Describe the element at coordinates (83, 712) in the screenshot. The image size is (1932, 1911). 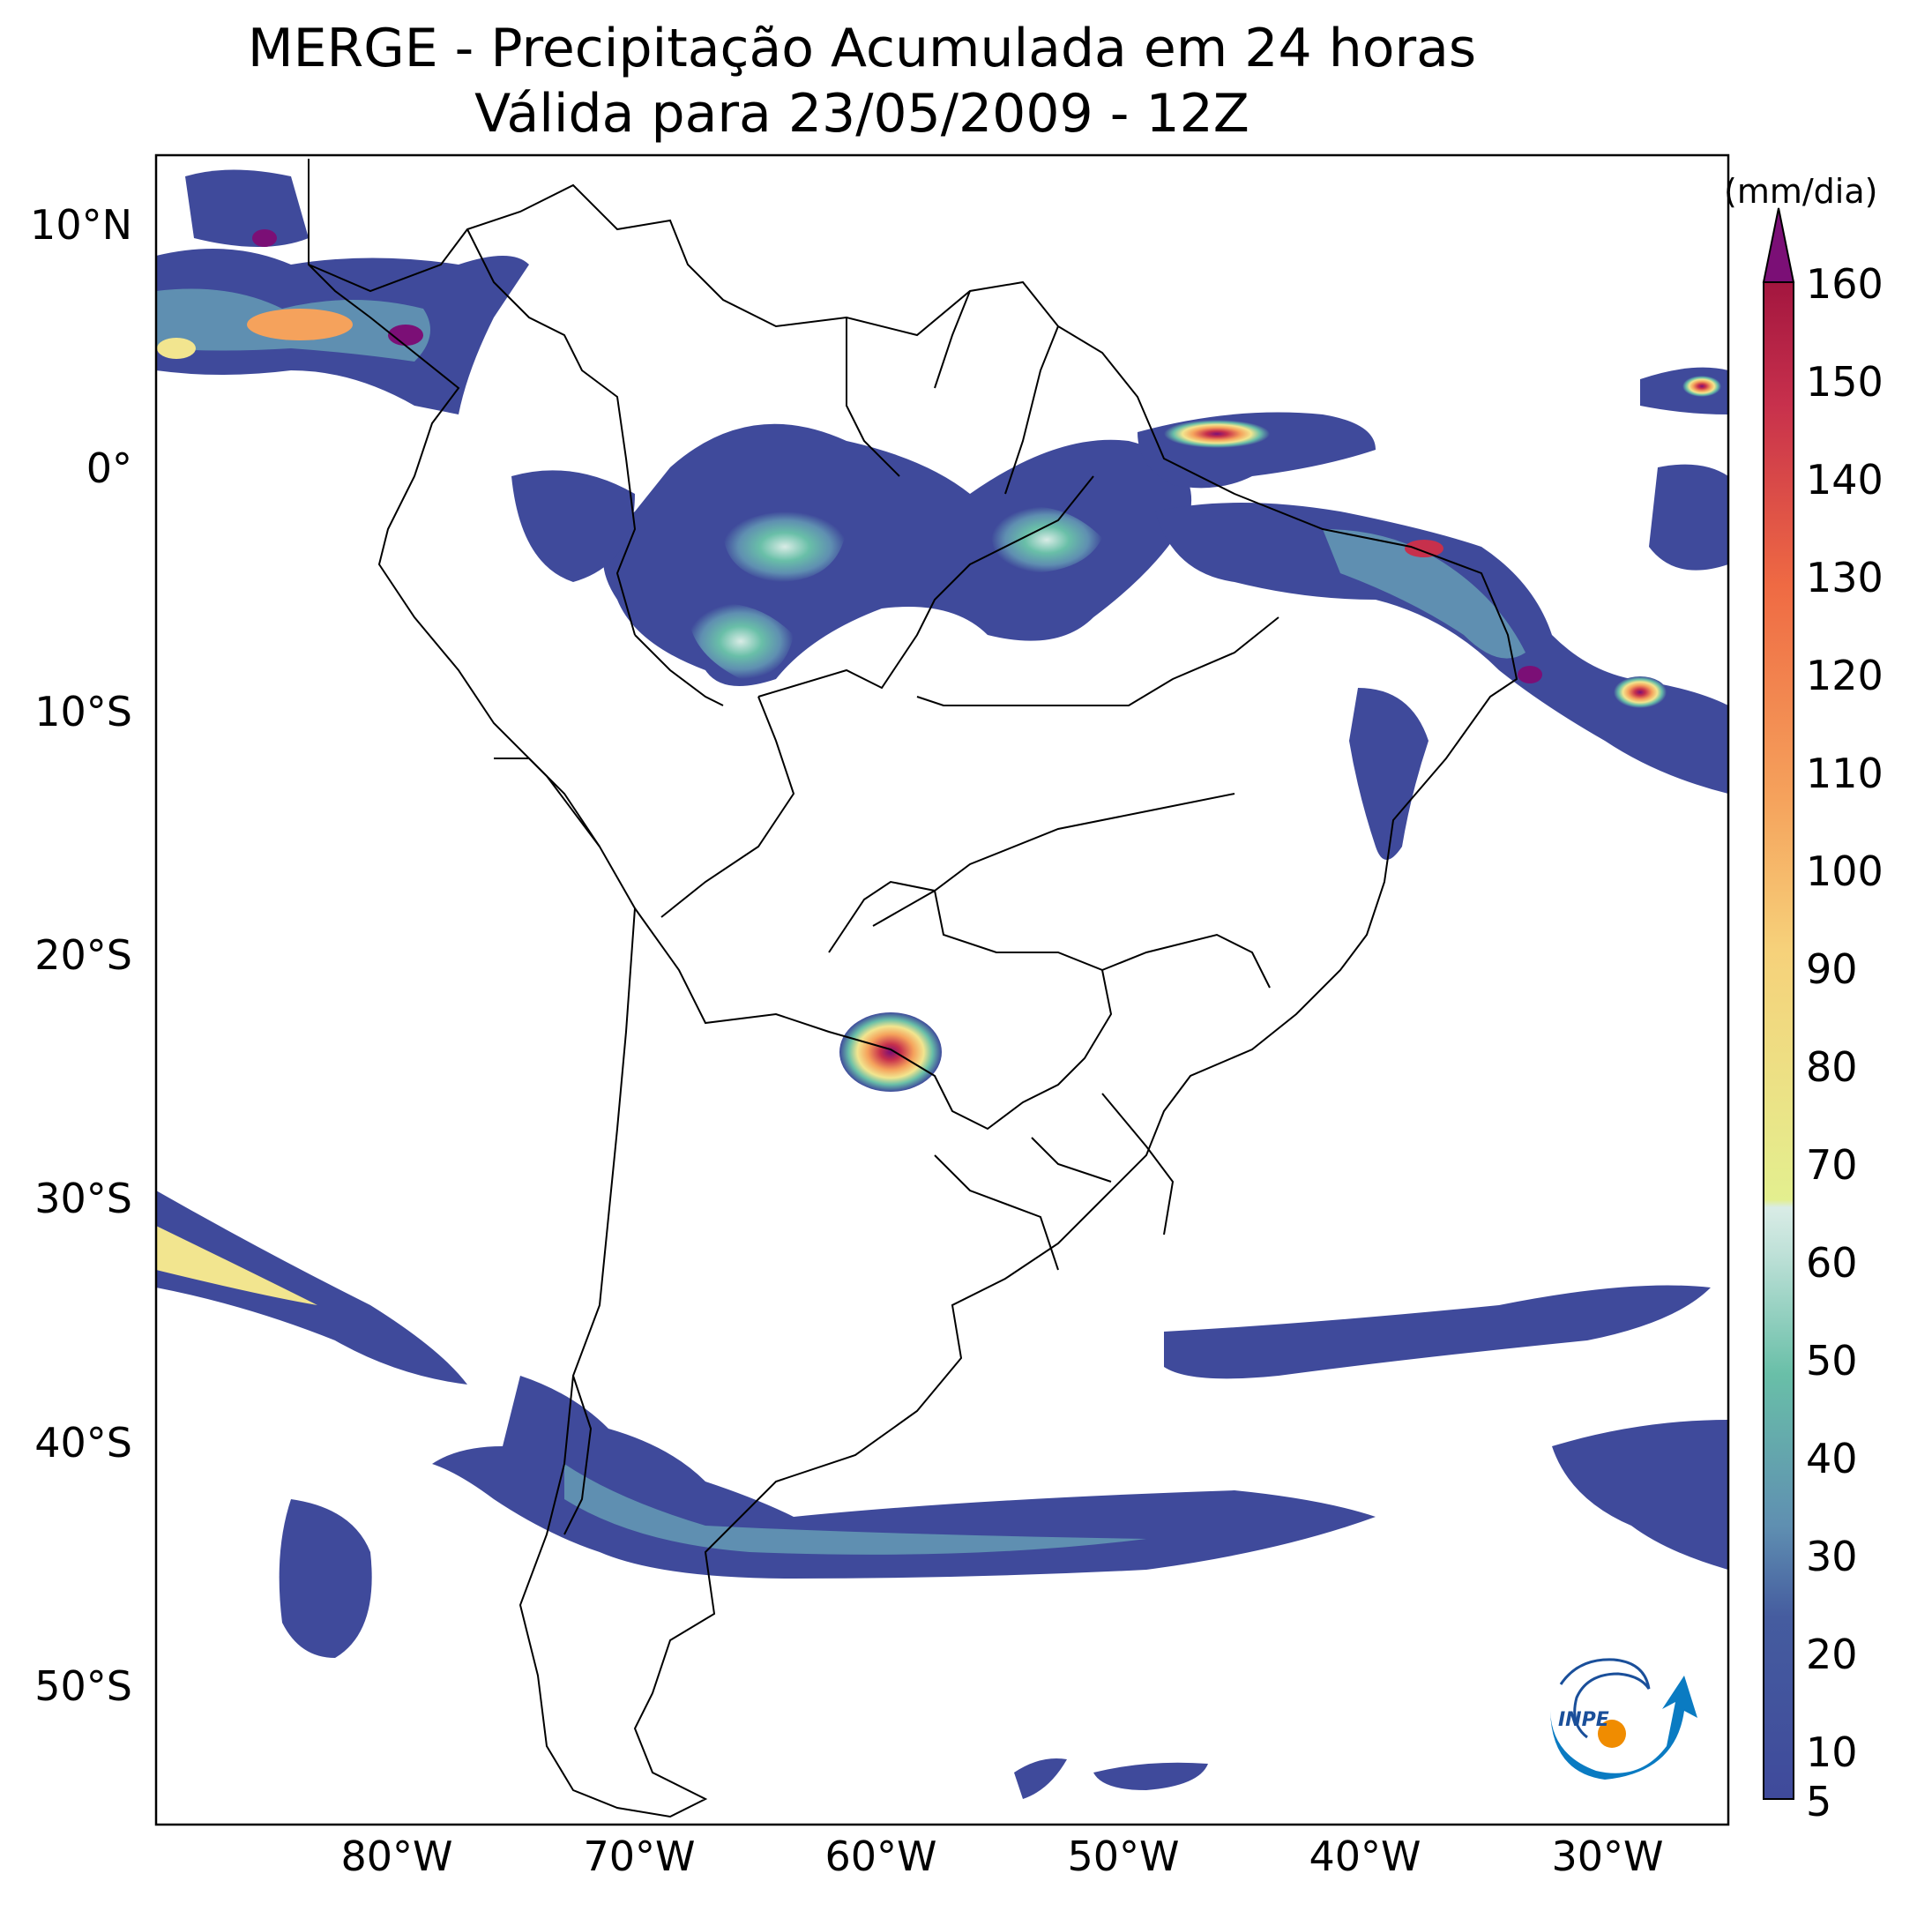
I see `lat-label-10S: 10°S` at that location.